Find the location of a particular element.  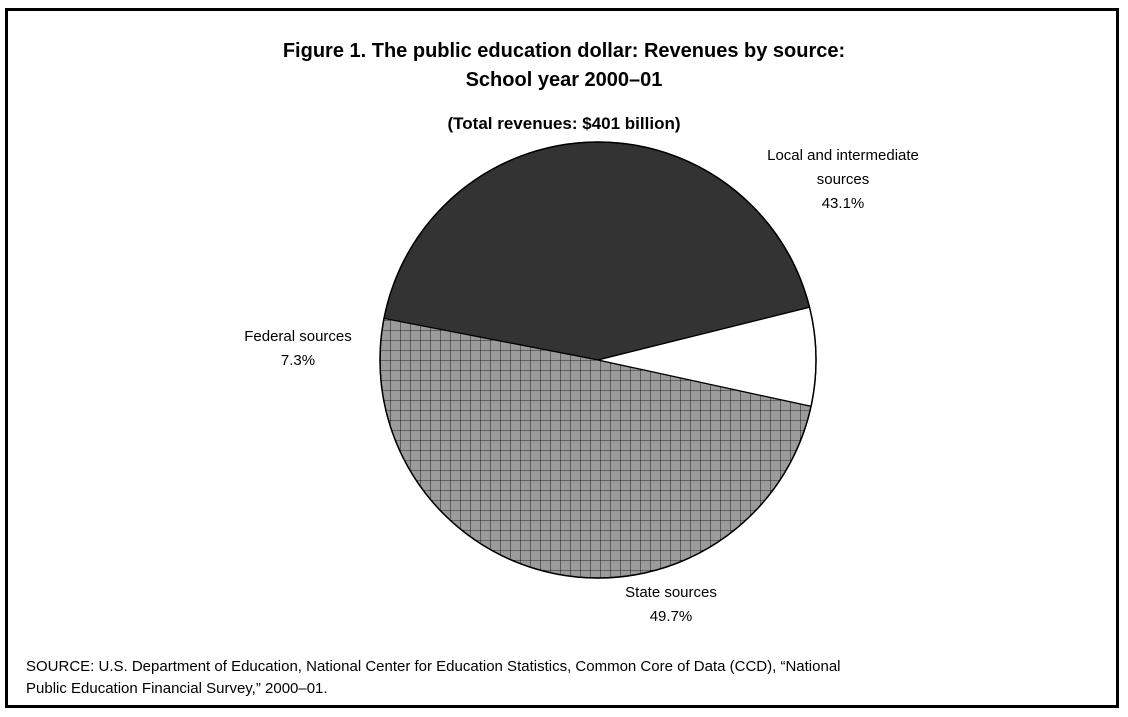

slice-value-state-sources: 49.7% is located at coordinates (671, 616).